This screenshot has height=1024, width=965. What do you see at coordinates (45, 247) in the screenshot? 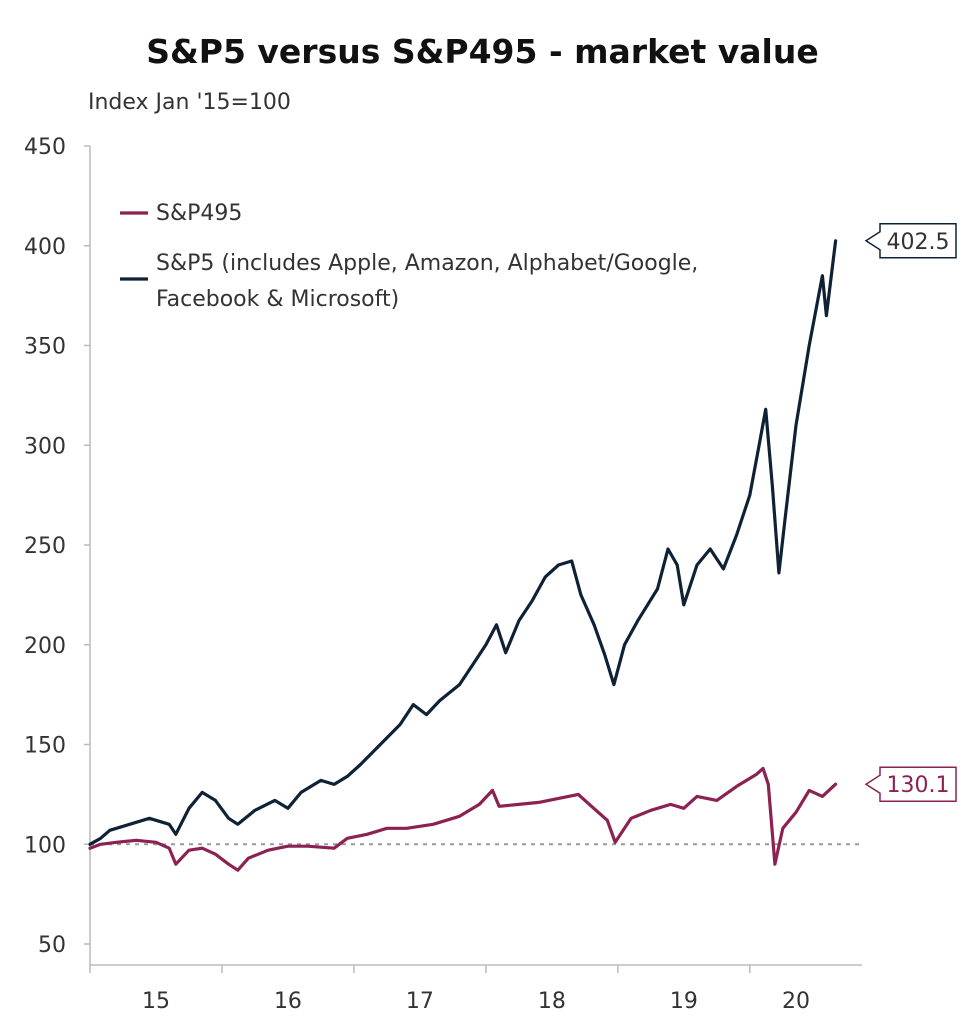
I see `y-tick-label: 400` at bounding box center [45, 247].